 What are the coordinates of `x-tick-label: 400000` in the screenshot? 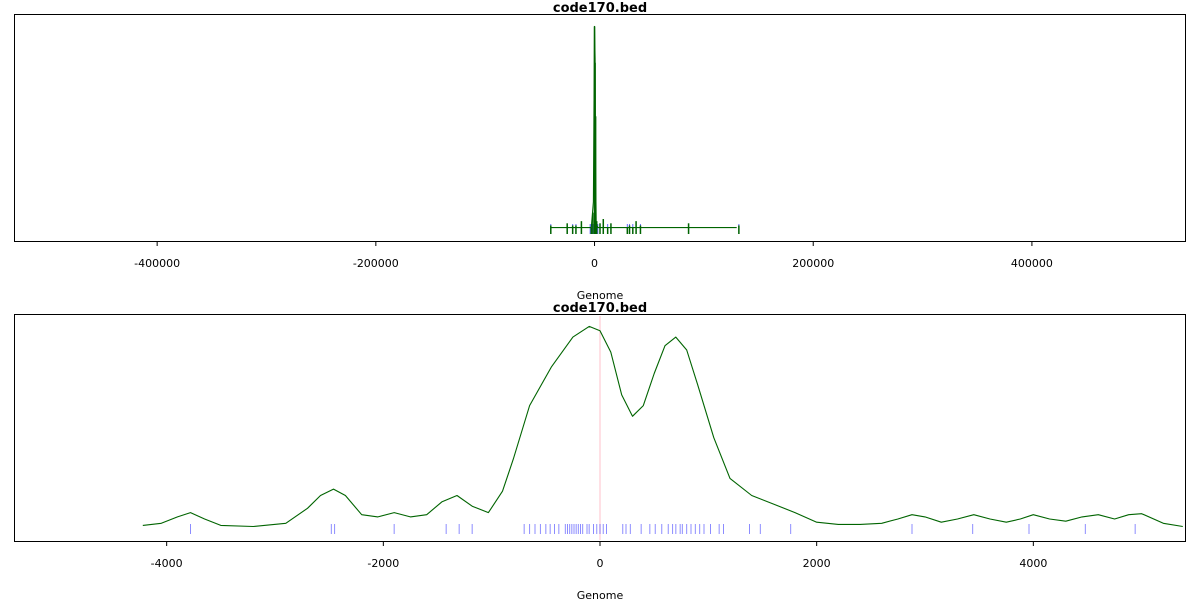 It's located at (1032, 263).